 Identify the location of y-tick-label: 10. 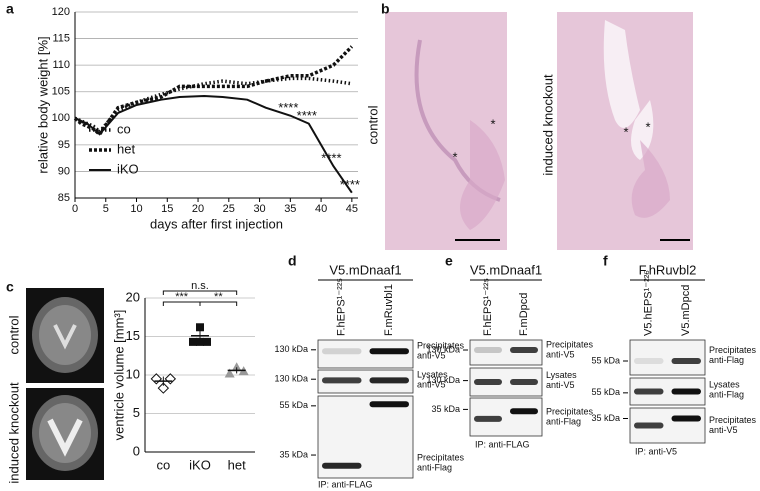
(133, 373).